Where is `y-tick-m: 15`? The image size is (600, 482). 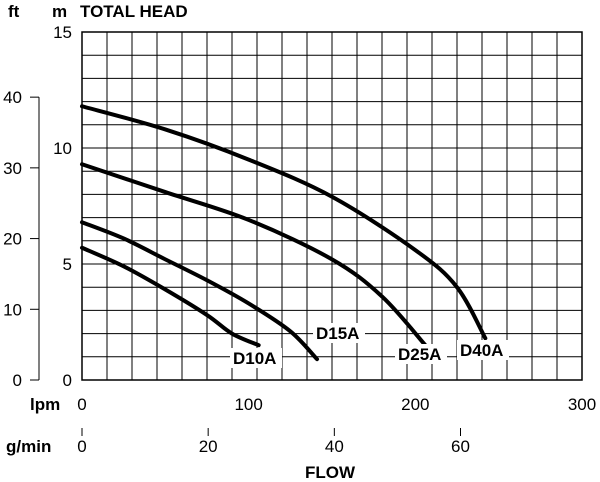
y-tick-m: 15 is located at coordinates (62, 32).